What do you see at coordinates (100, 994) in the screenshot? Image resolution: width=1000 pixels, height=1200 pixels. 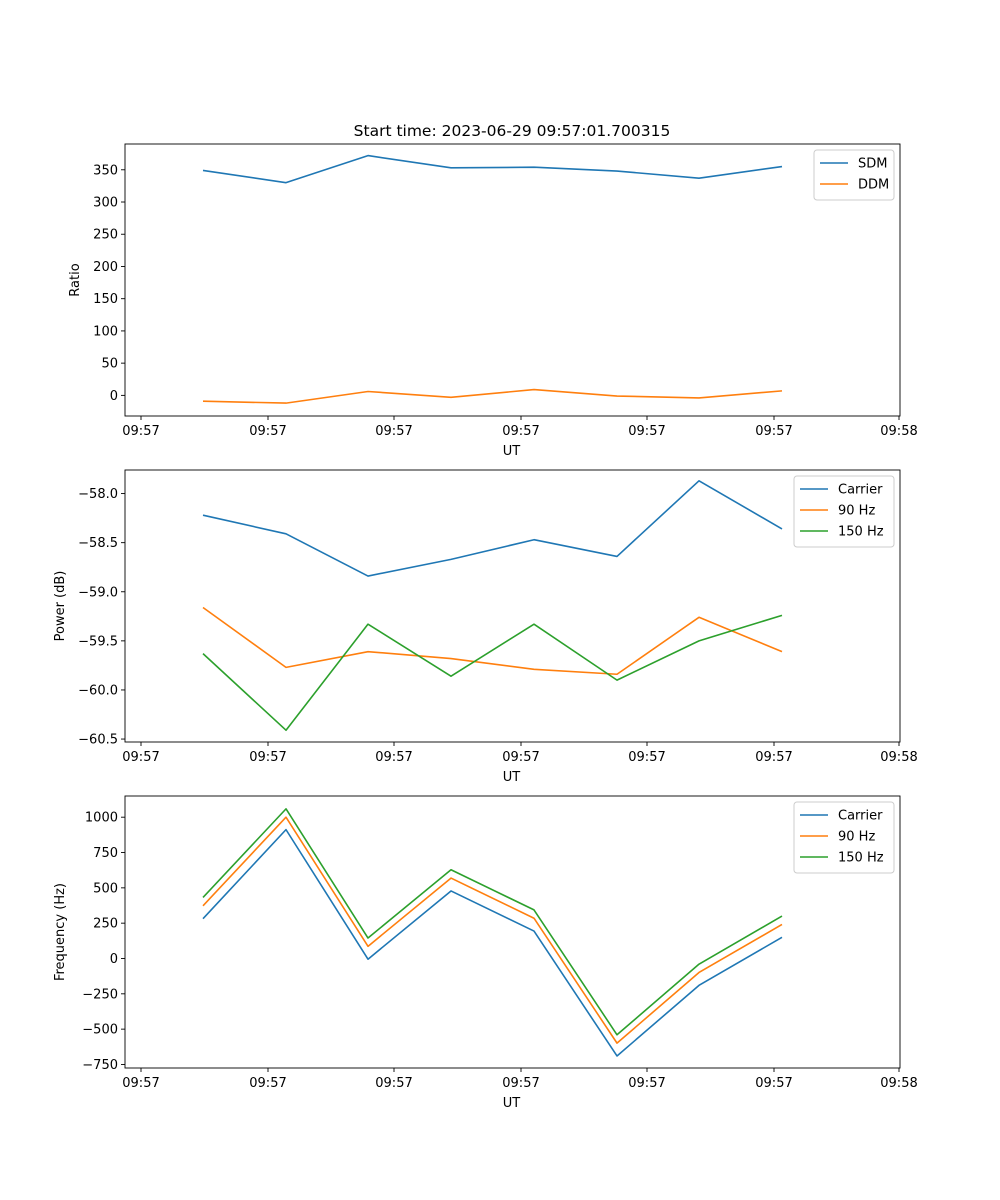 I see `y-tick-label: −250` at bounding box center [100, 994].